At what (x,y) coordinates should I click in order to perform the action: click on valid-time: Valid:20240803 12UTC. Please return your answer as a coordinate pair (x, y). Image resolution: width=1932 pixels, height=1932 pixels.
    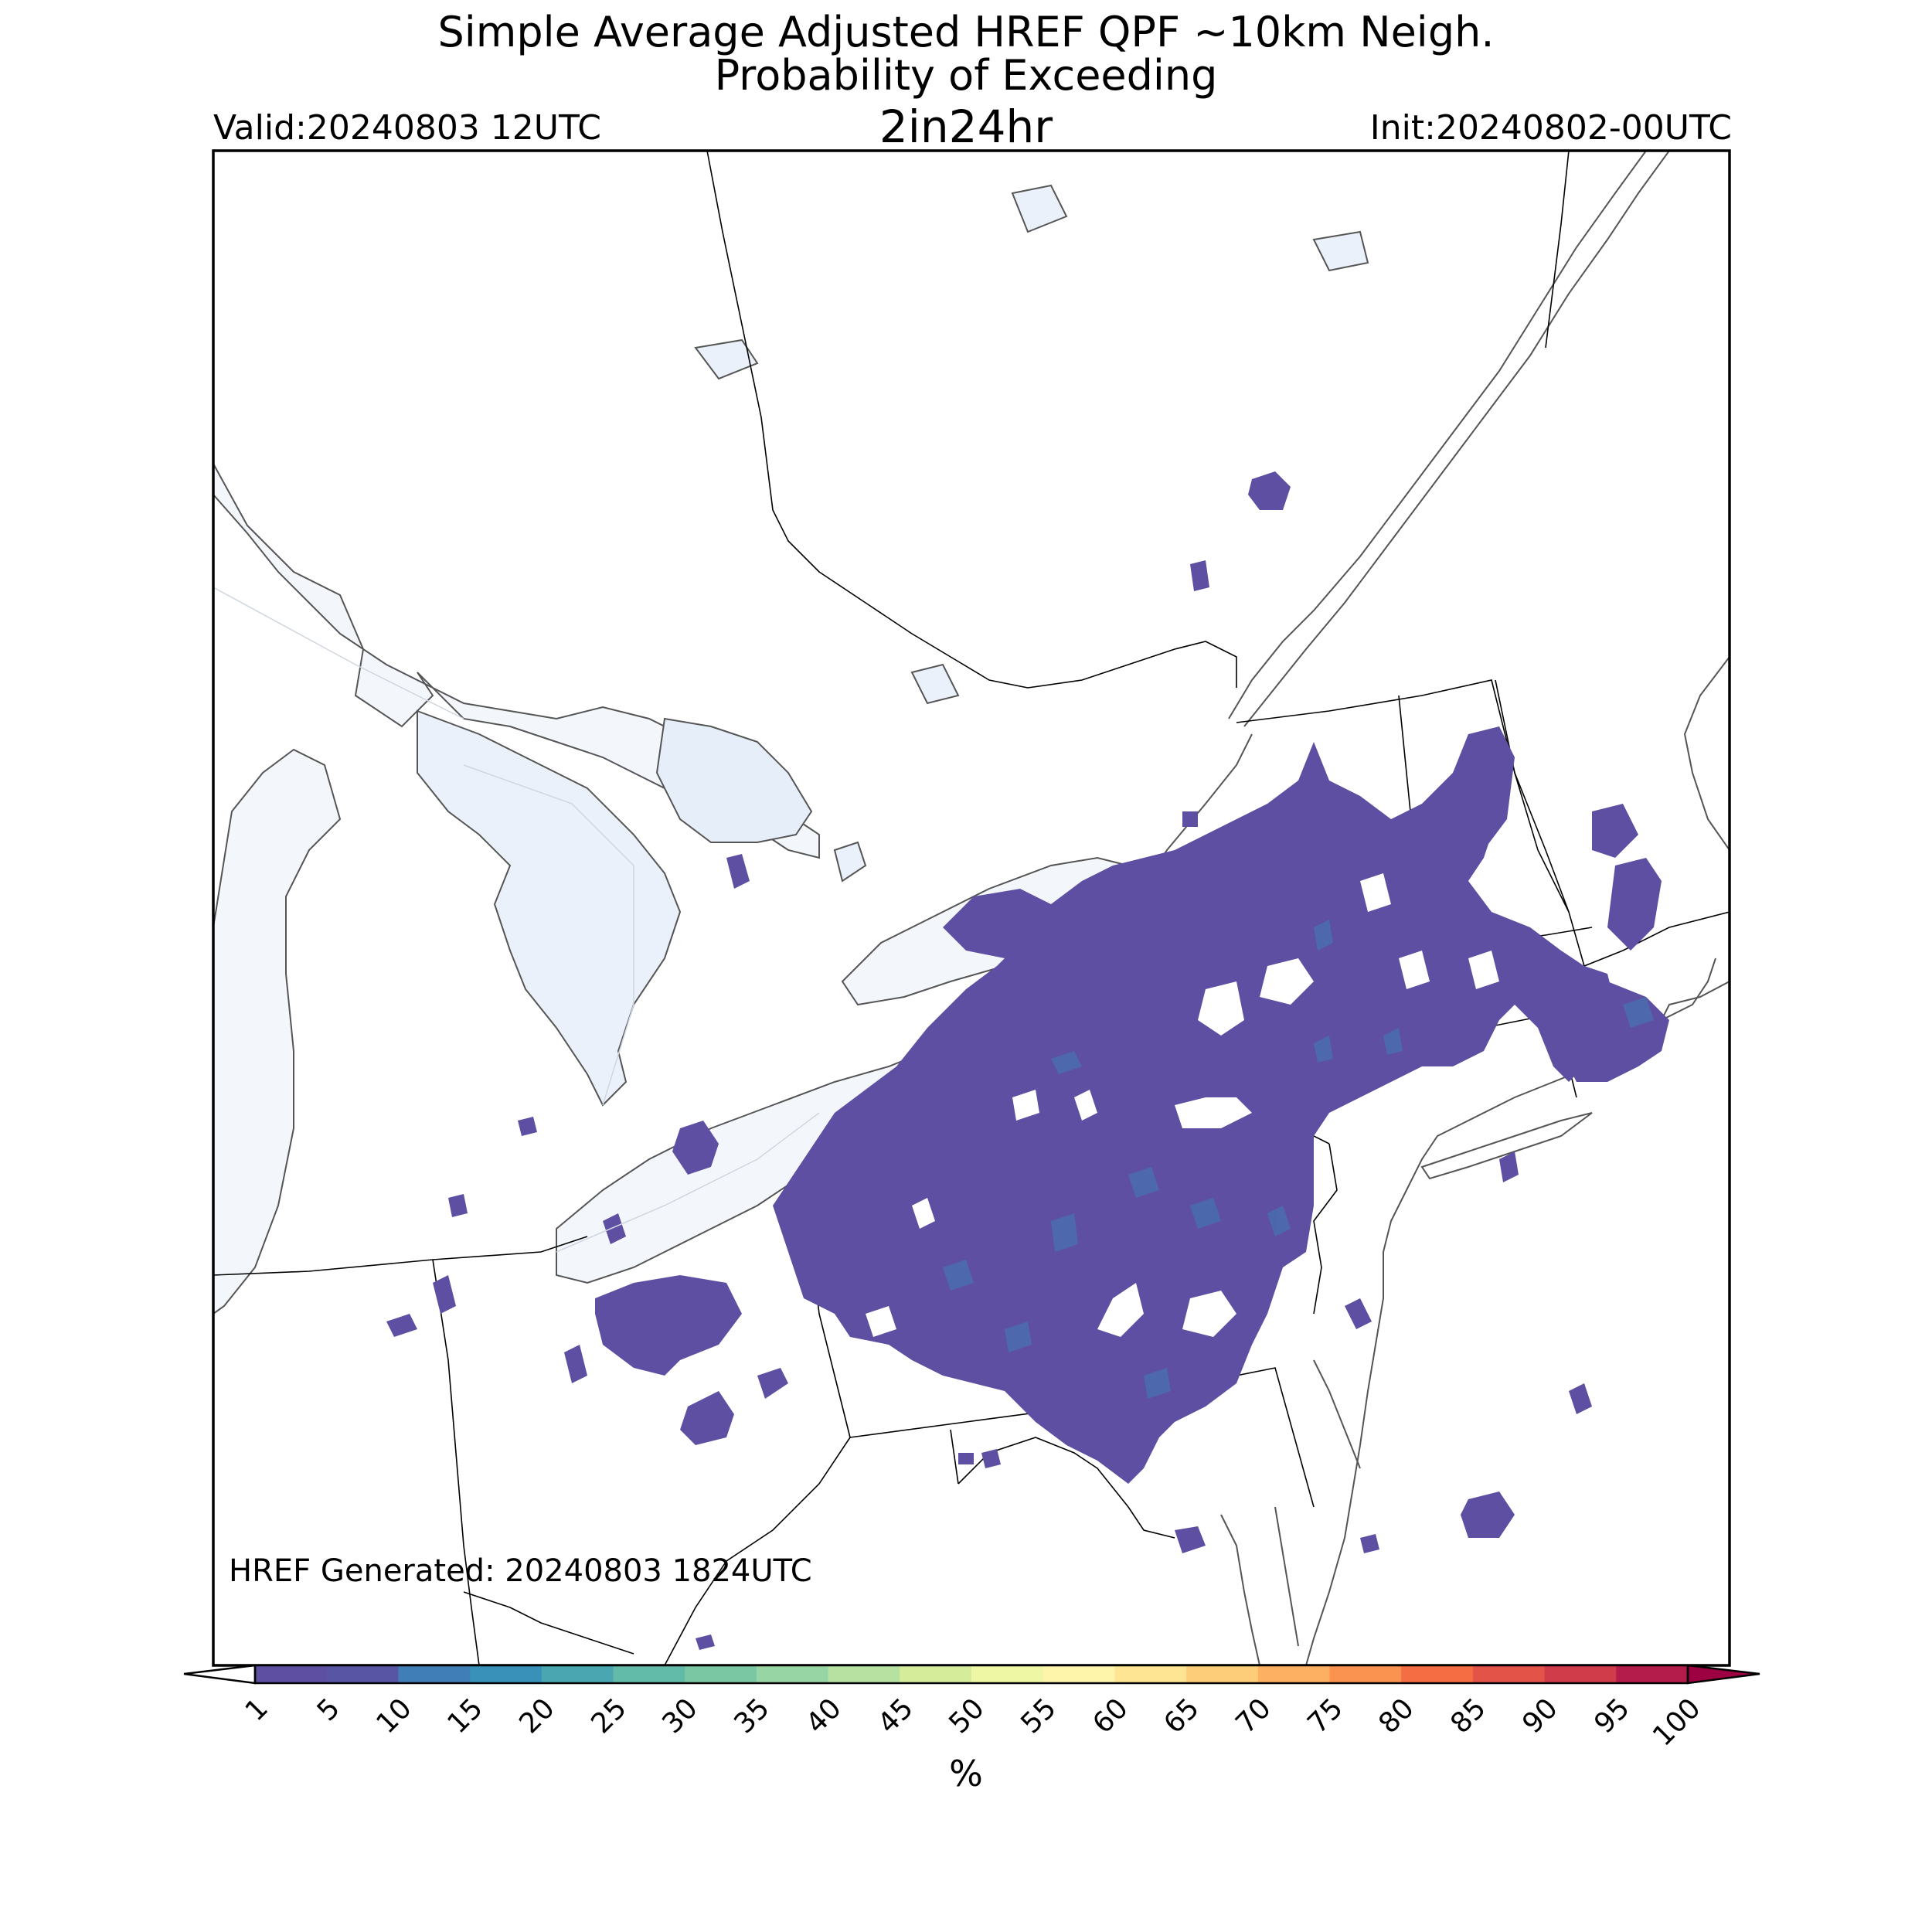
    Looking at the image, I should click on (407, 128).